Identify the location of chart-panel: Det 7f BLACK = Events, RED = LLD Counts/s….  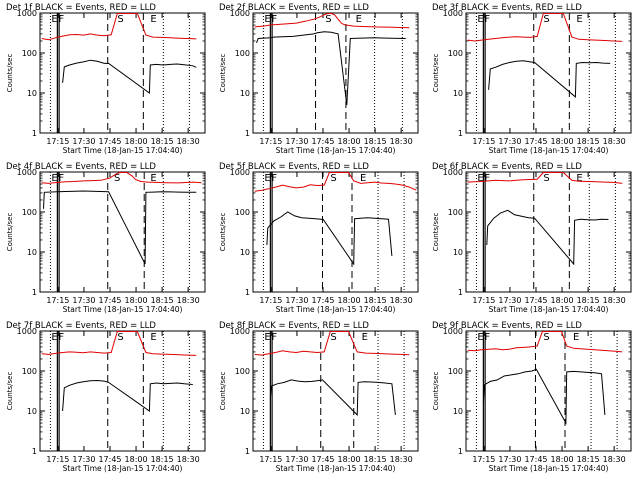
(106, 397).